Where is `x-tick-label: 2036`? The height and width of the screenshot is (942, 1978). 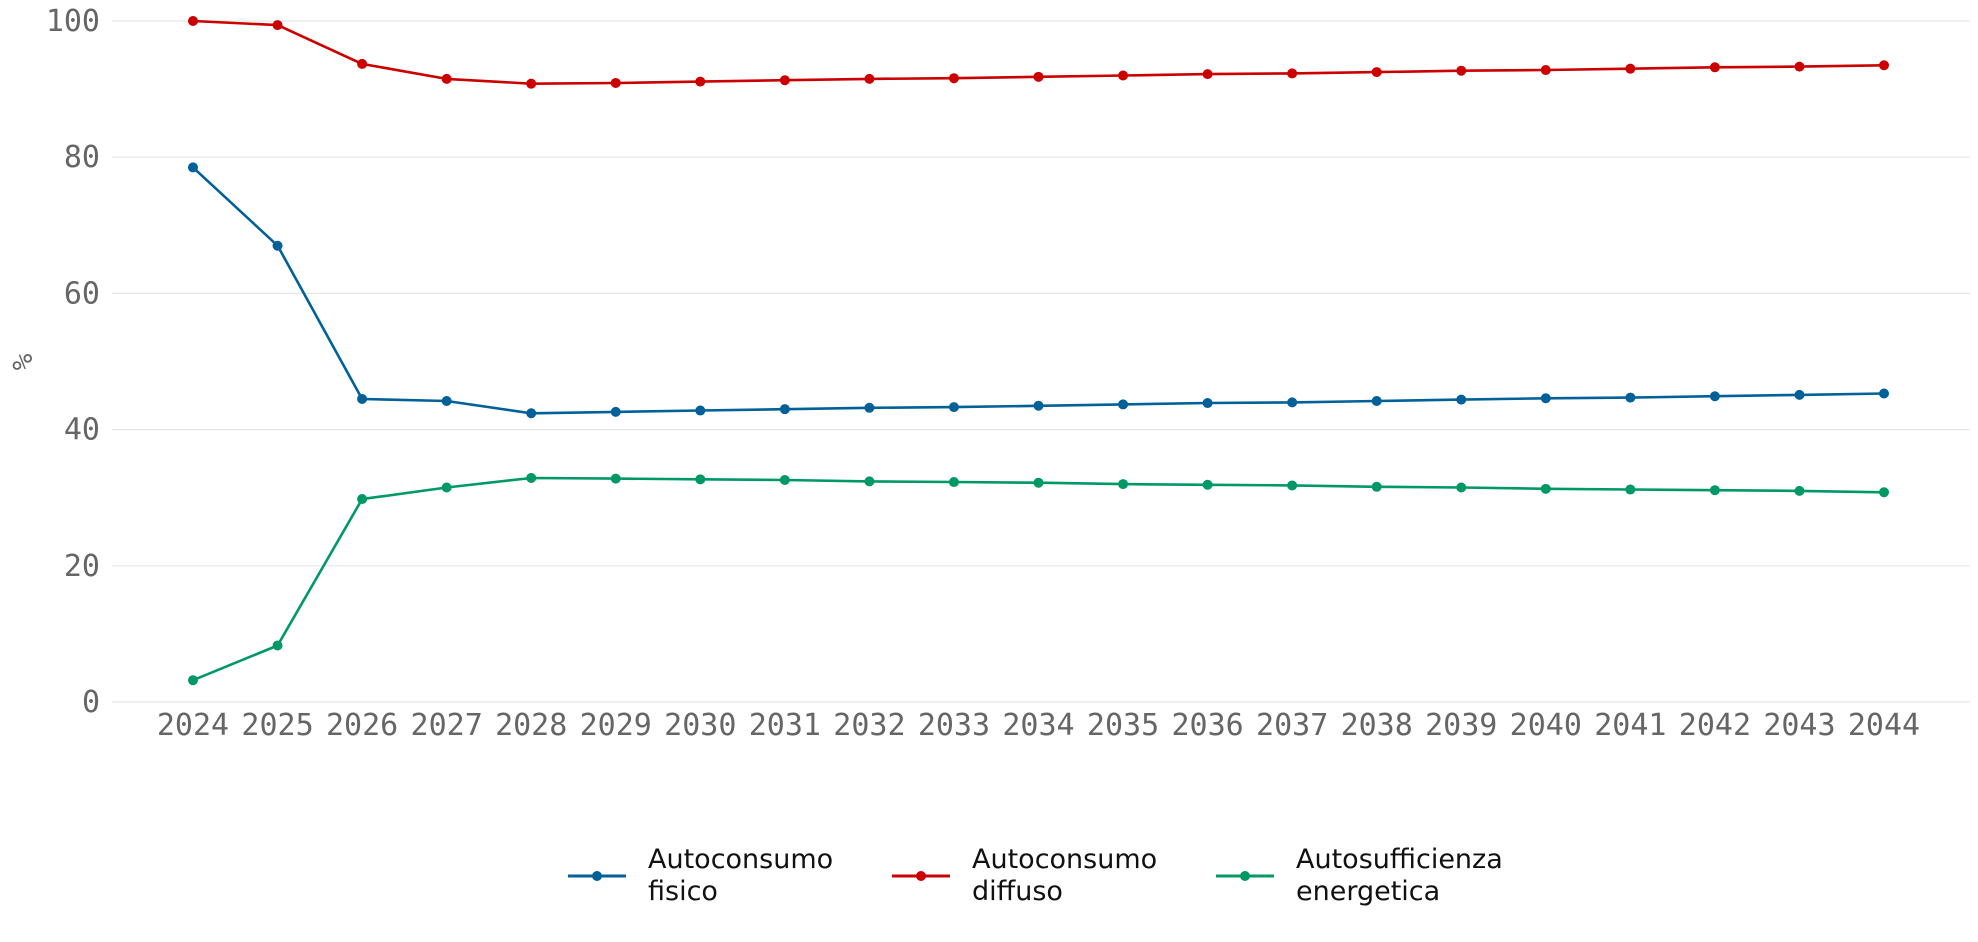 x-tick-label: 2036 is located at coordinates (1207, 725).